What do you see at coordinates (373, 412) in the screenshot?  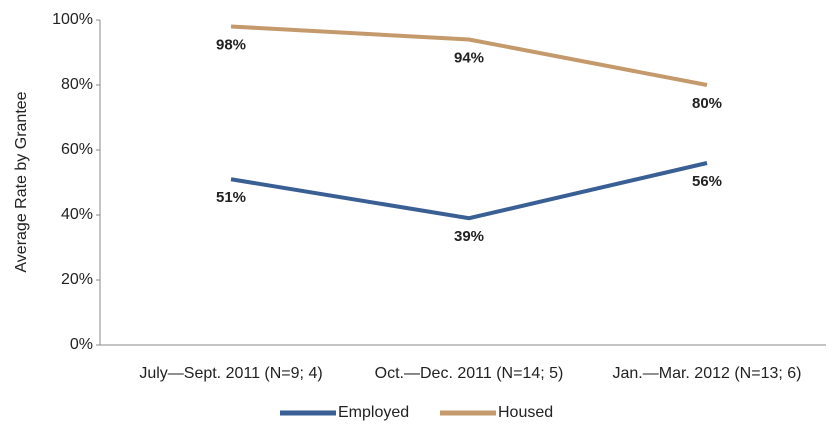 I see `legend-label: Employed` at bounding box center [373, 412].